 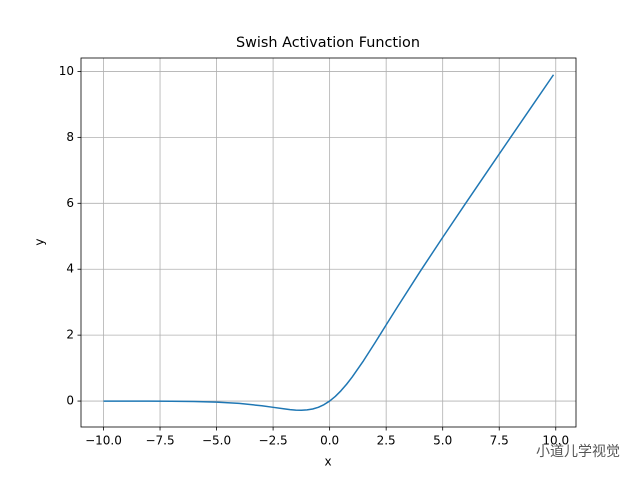 What do you see at coordinates (555, 441) in the screenshot?
I see `x-tick-label: 10.0` at bounding box center [555, 441].